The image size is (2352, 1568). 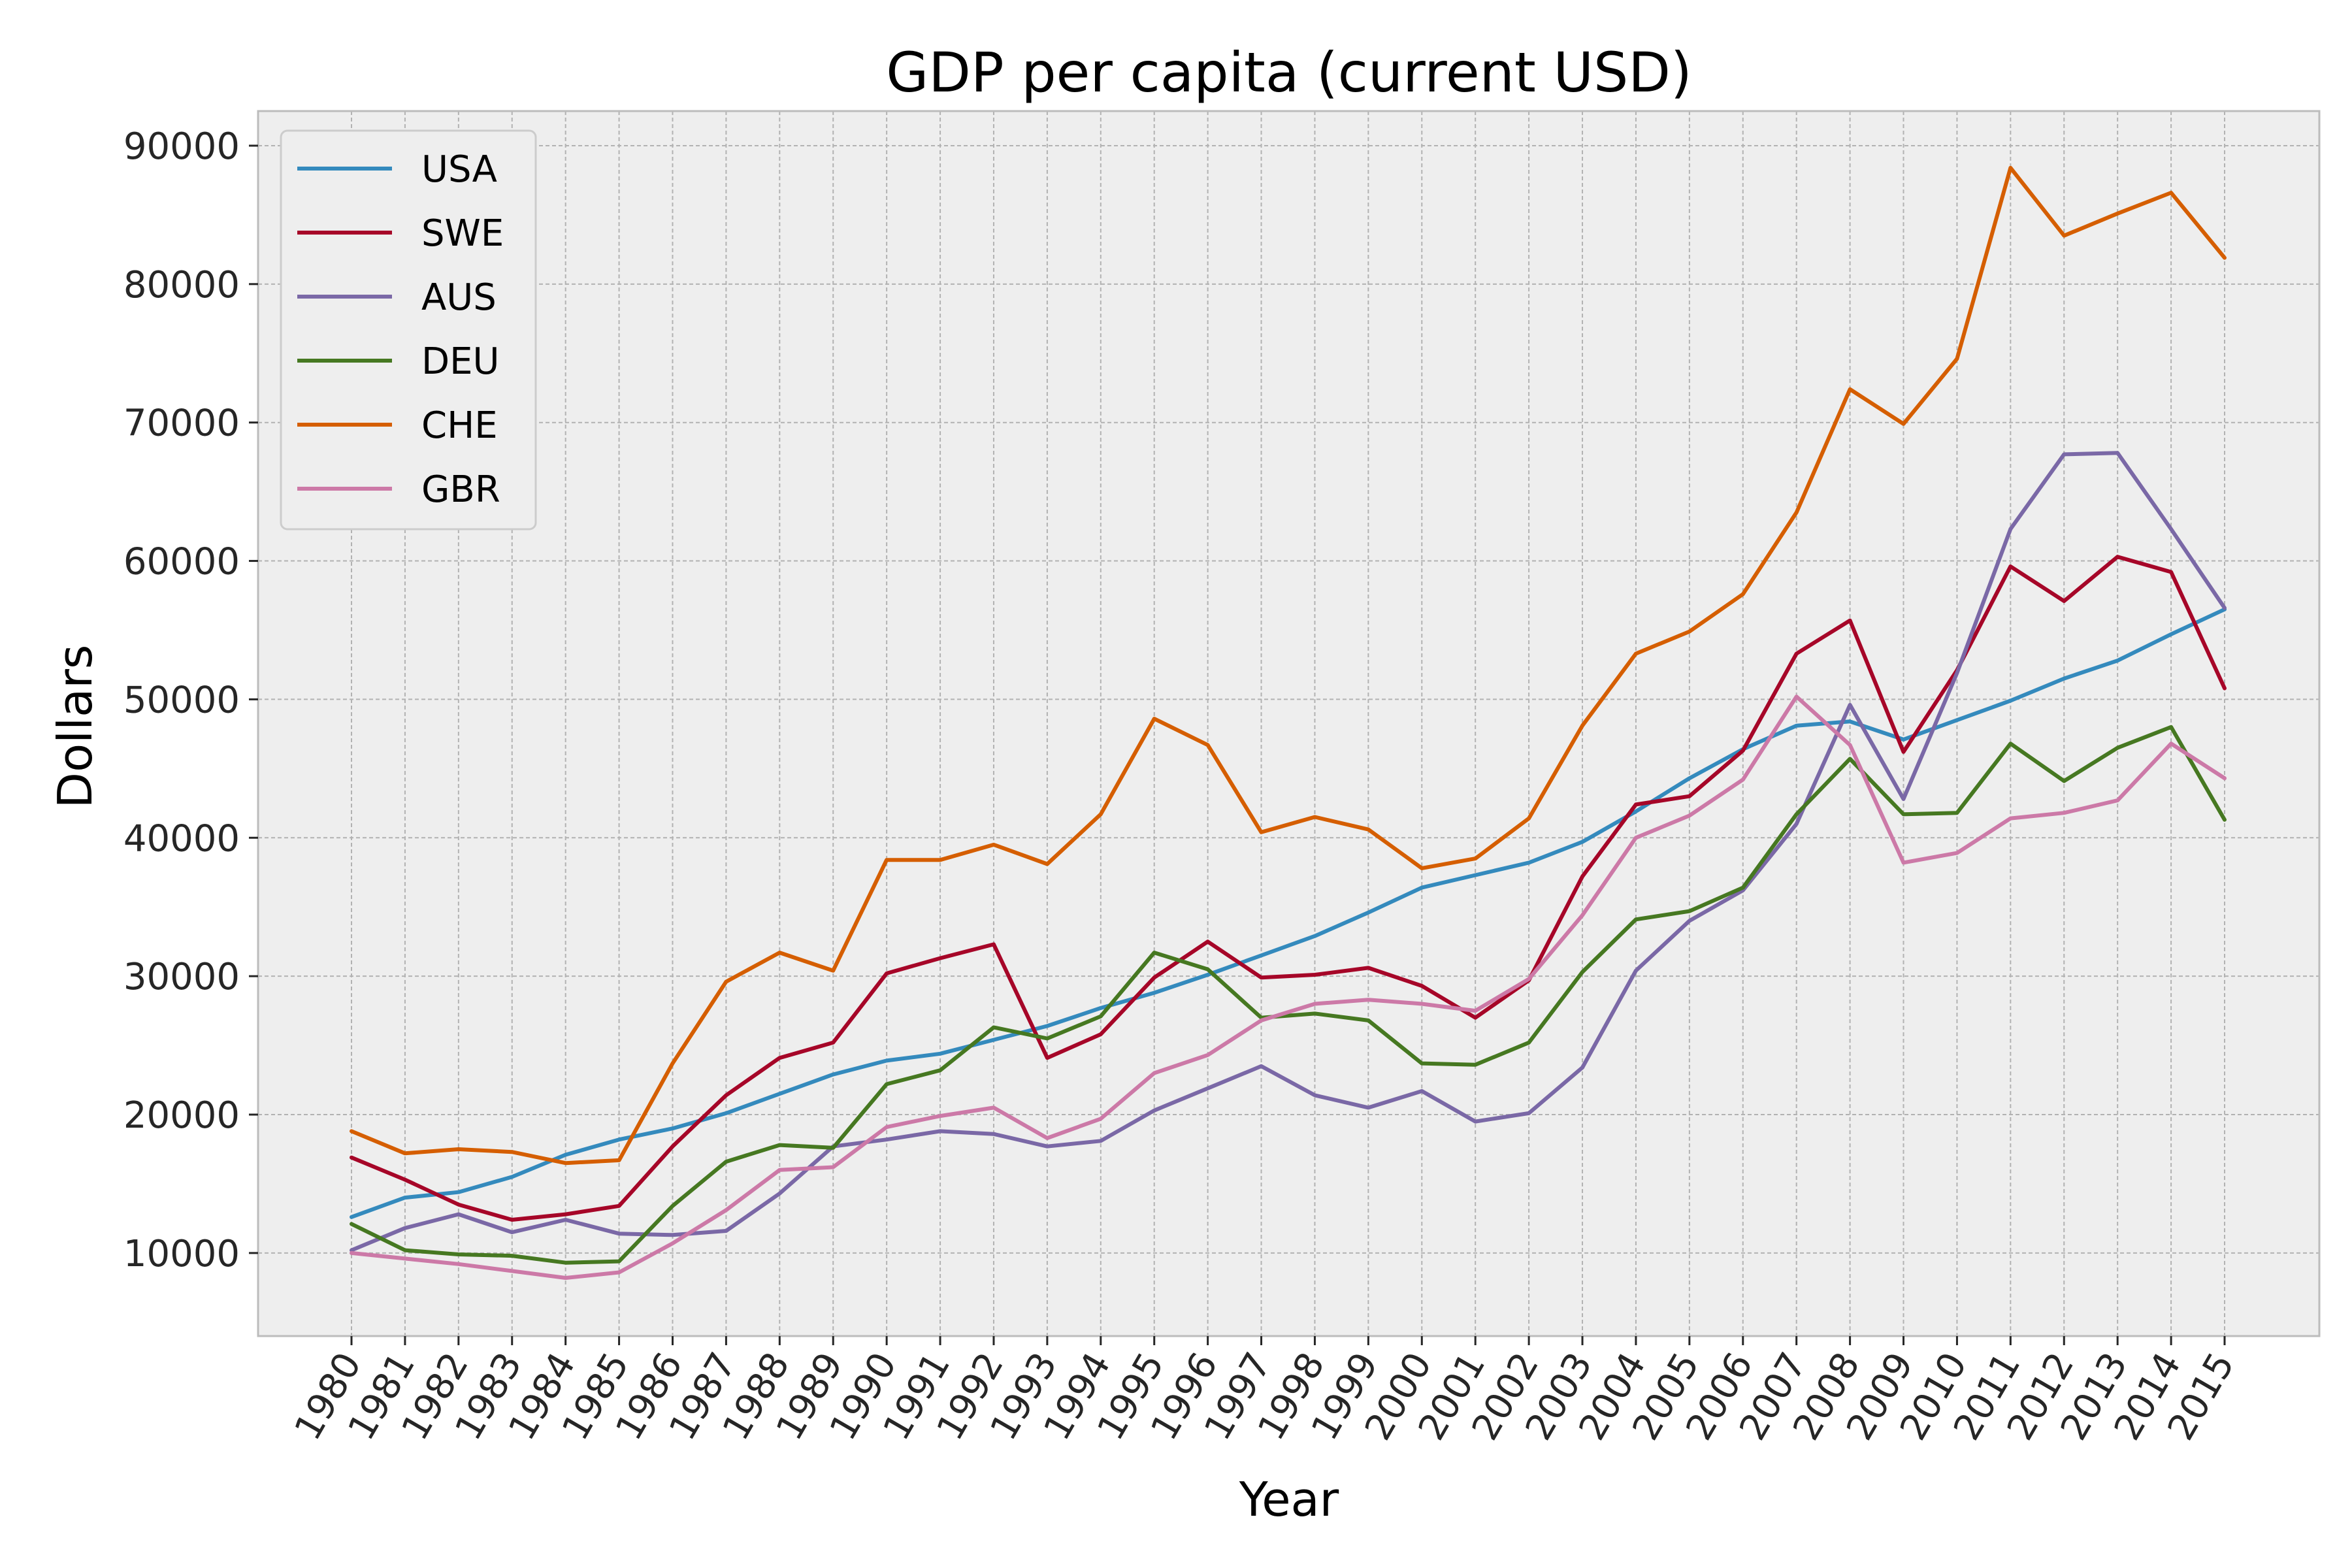 I want to click on y-tick-label: 10000, so click(x=181, y=1254).